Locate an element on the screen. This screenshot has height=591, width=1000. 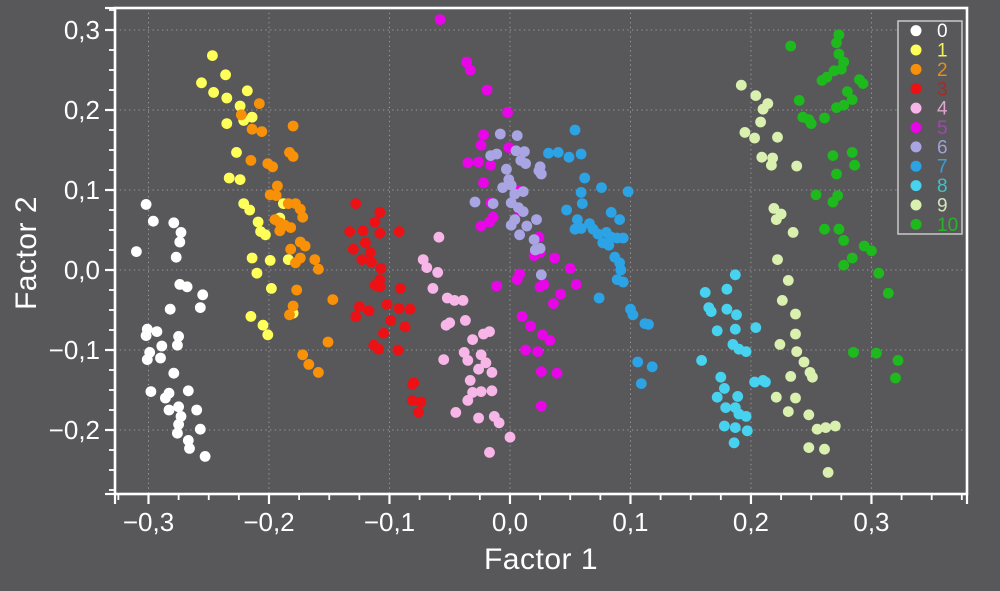
legend-item-2: 2 is located at coordinates (929, 70).